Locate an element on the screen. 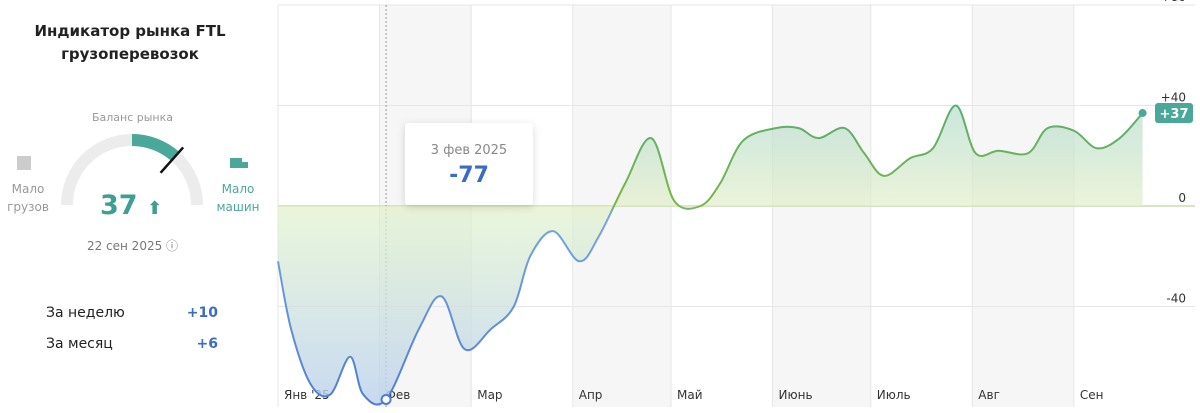 This screenshot has width=1200, height=413. gauge-fill is located at coordinates (155, 148).